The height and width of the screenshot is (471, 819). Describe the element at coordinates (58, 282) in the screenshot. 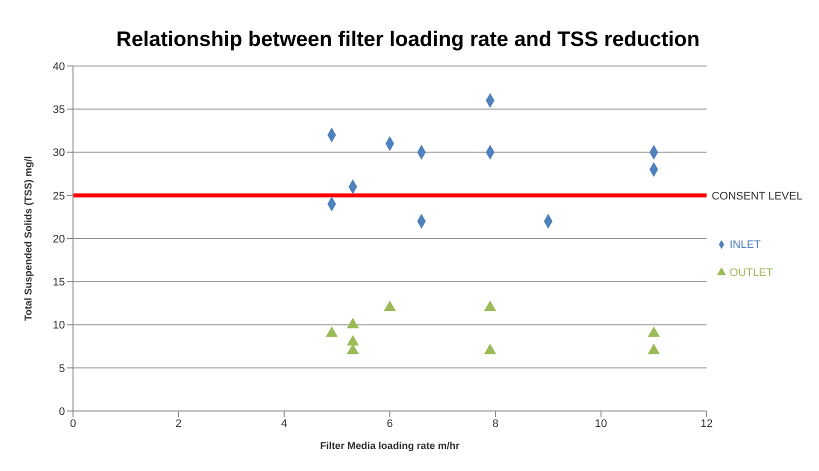

I see `y-tick-label: 15` at that location.